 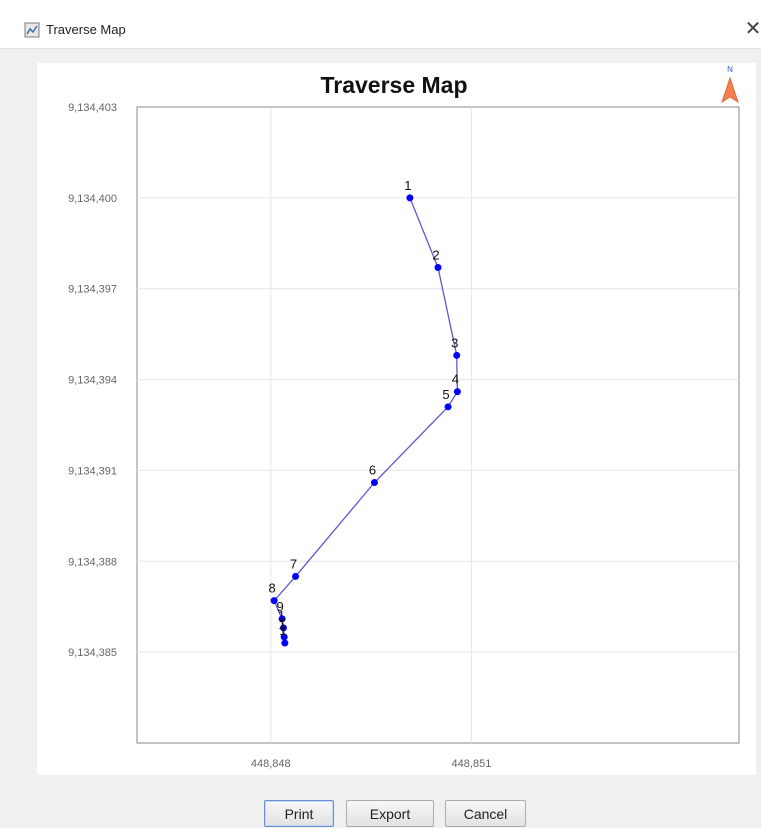 I want to click on y-tick-label: 9,134,385, so click(x=92, y=653).